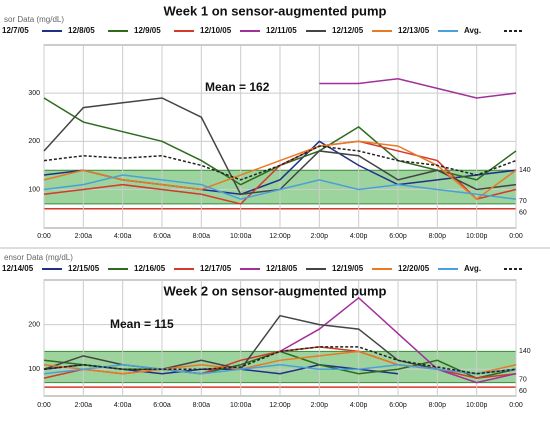  I want to click on legend-label: 12/12/05, so click(348, 30).